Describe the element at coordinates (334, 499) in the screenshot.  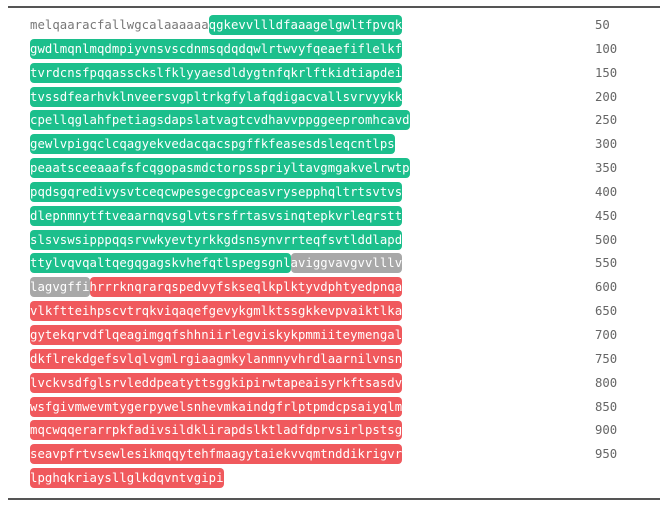
I see `bottom-rule` at that location.